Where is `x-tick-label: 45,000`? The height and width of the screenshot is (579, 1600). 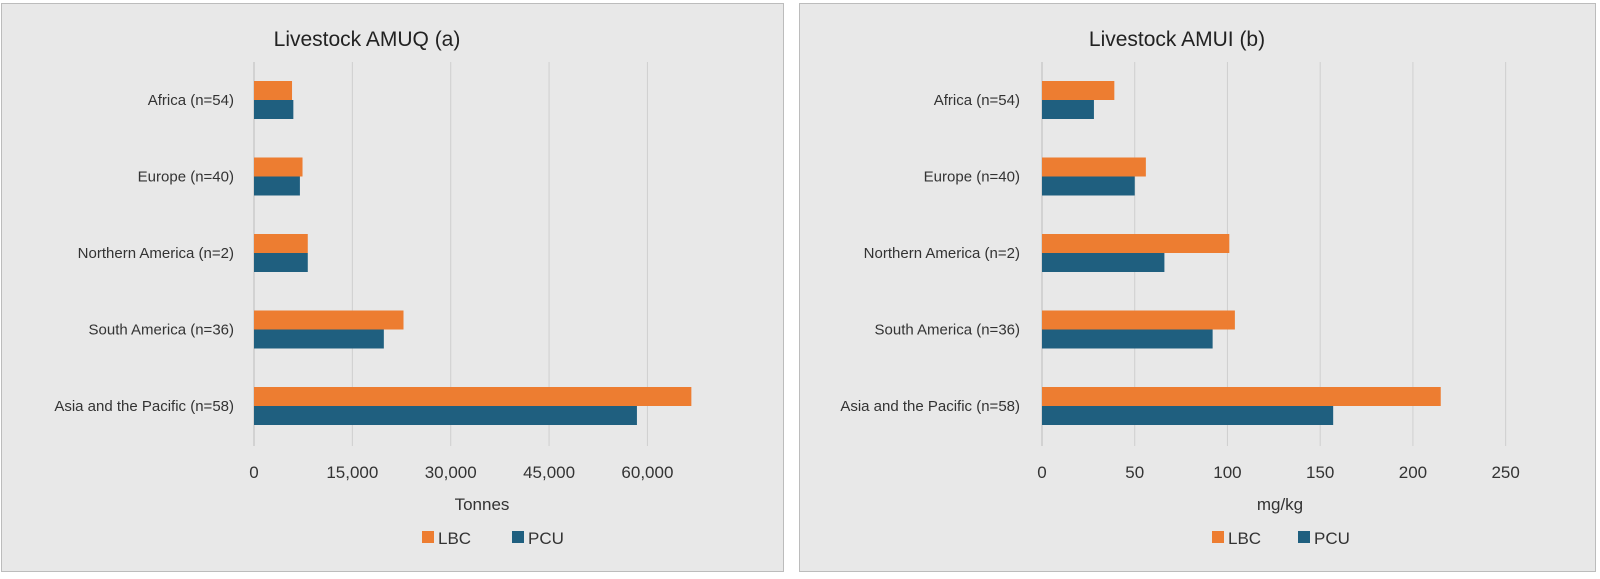 x-tick-label: 45,000 is located at coordinates (549, 472).